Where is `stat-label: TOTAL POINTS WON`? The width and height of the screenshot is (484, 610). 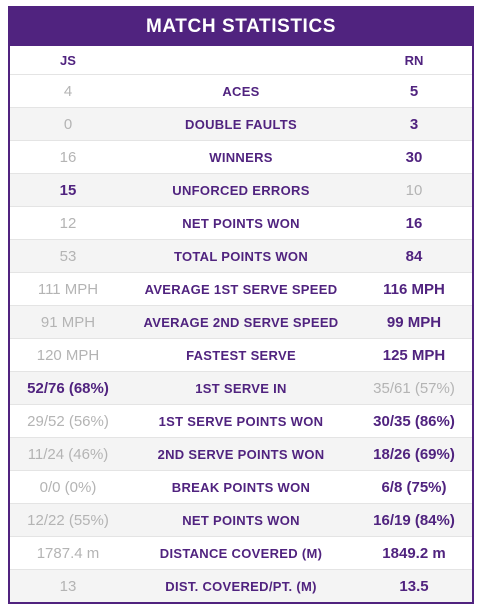
stat-label: TOTAL POINTS WON is located at coordinates (241, 256).